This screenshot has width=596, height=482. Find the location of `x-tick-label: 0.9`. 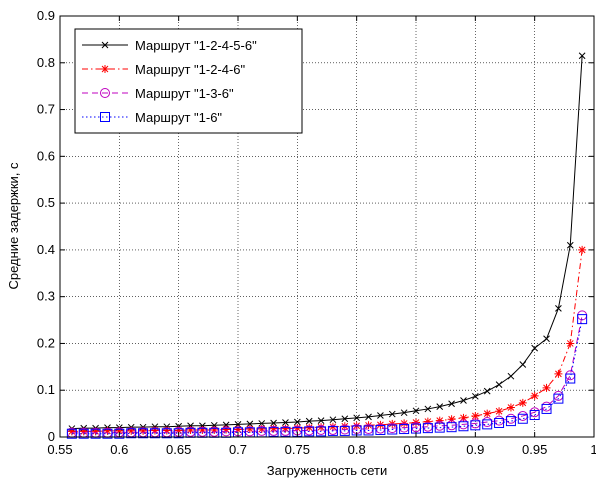

x-tick-label: 0.9 is located at coordinates (475, 449).